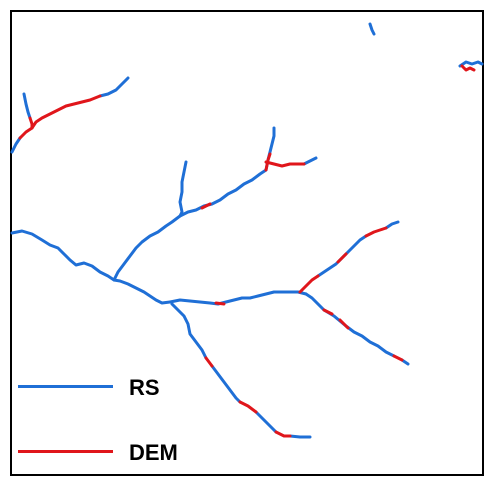 The width and height of the screenshot is (496, 488). What do you see at coordinates (189, 331) in the screenshot?
I see `rs-trib-south` at bounding box center [189, 331].